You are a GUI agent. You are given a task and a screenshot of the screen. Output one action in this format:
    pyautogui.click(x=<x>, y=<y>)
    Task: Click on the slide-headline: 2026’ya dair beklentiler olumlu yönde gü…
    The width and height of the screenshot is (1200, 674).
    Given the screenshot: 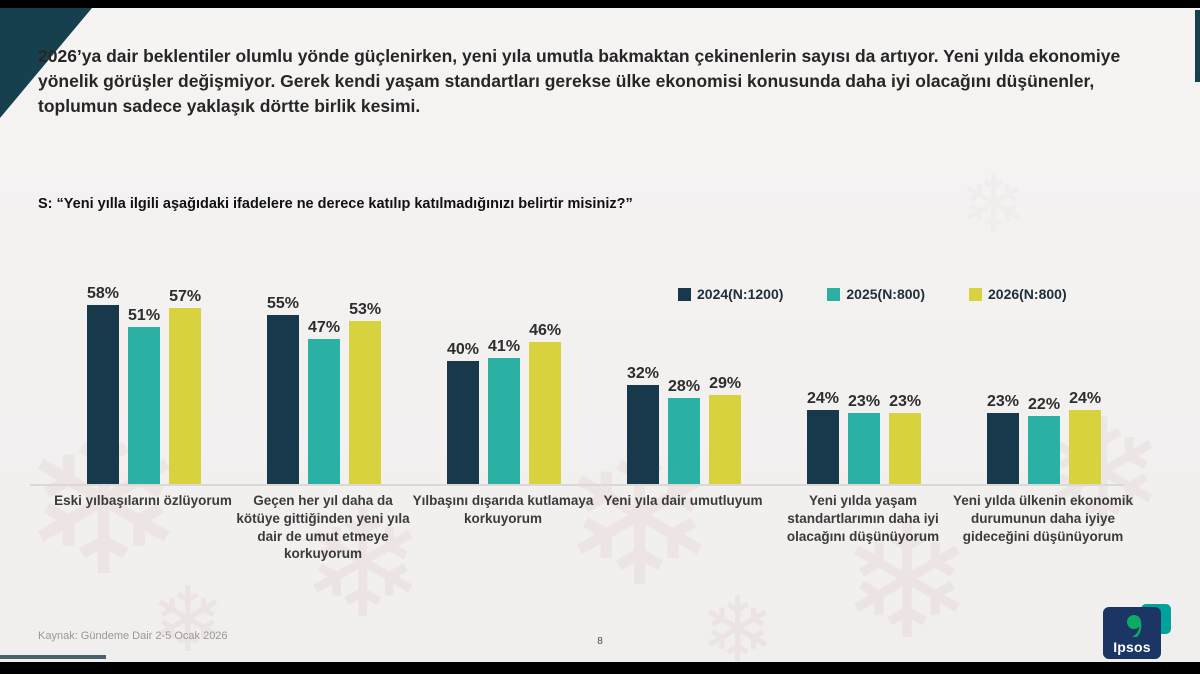 What is the action you would take?
    pyautogui.click(x=579, y=81)
    